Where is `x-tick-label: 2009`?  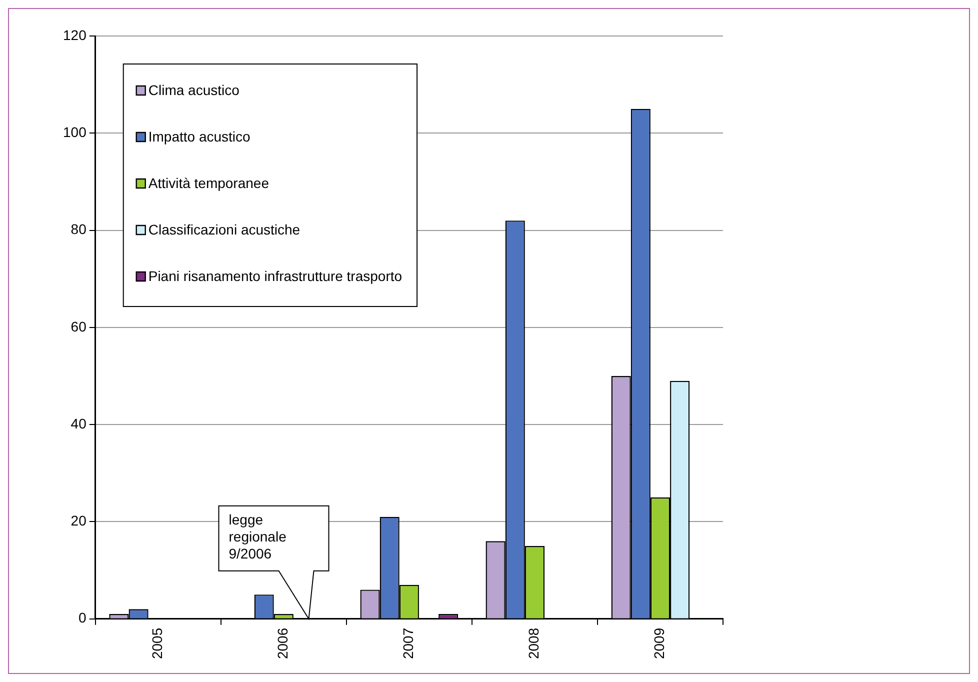
x-tick-label: 2009 is located at coordinates (659, 644).